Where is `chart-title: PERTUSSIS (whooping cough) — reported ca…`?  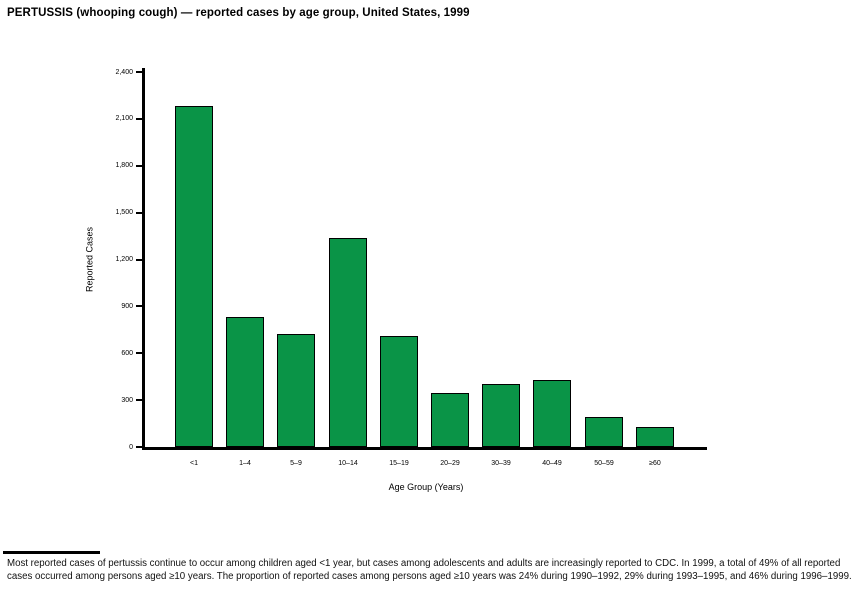 chart-title: PERTUSSIS (whooping cough) — reported ca… is located at coordinates (238, 13).